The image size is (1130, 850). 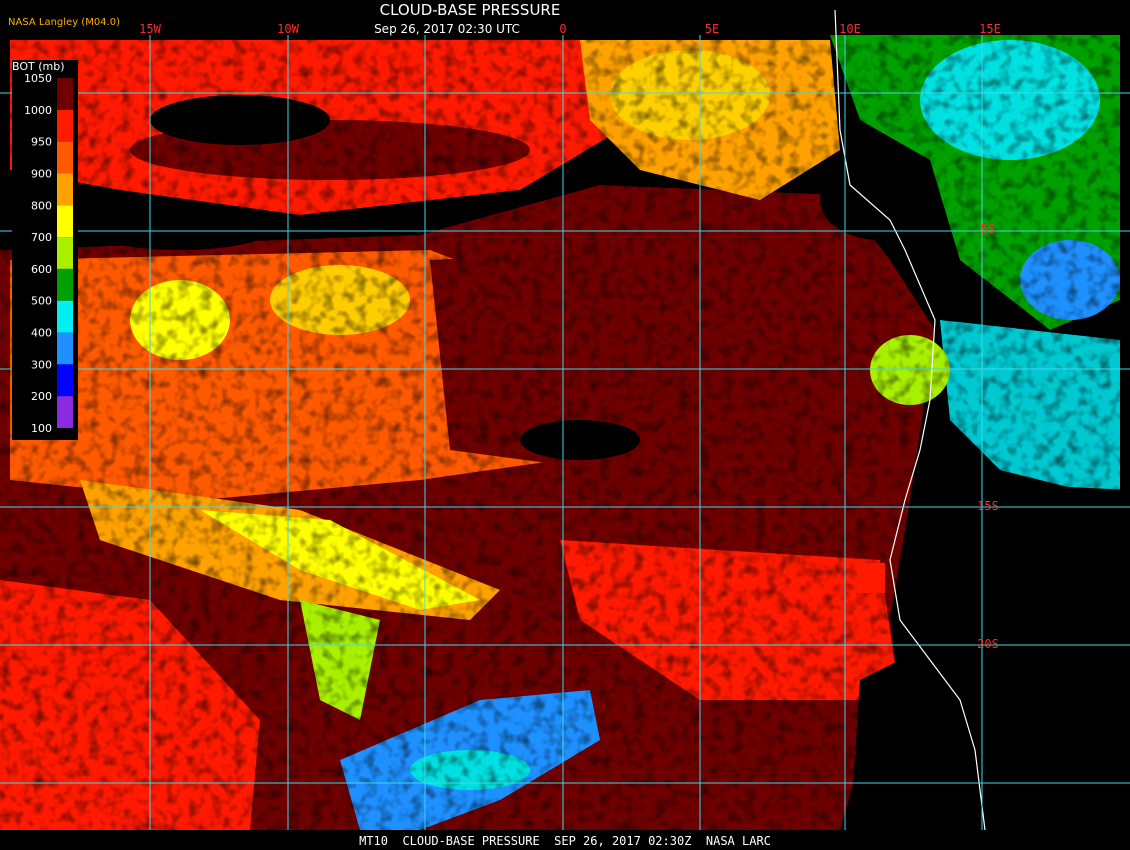 I want to click on legend-label: 100, so click(x=41, y=428).